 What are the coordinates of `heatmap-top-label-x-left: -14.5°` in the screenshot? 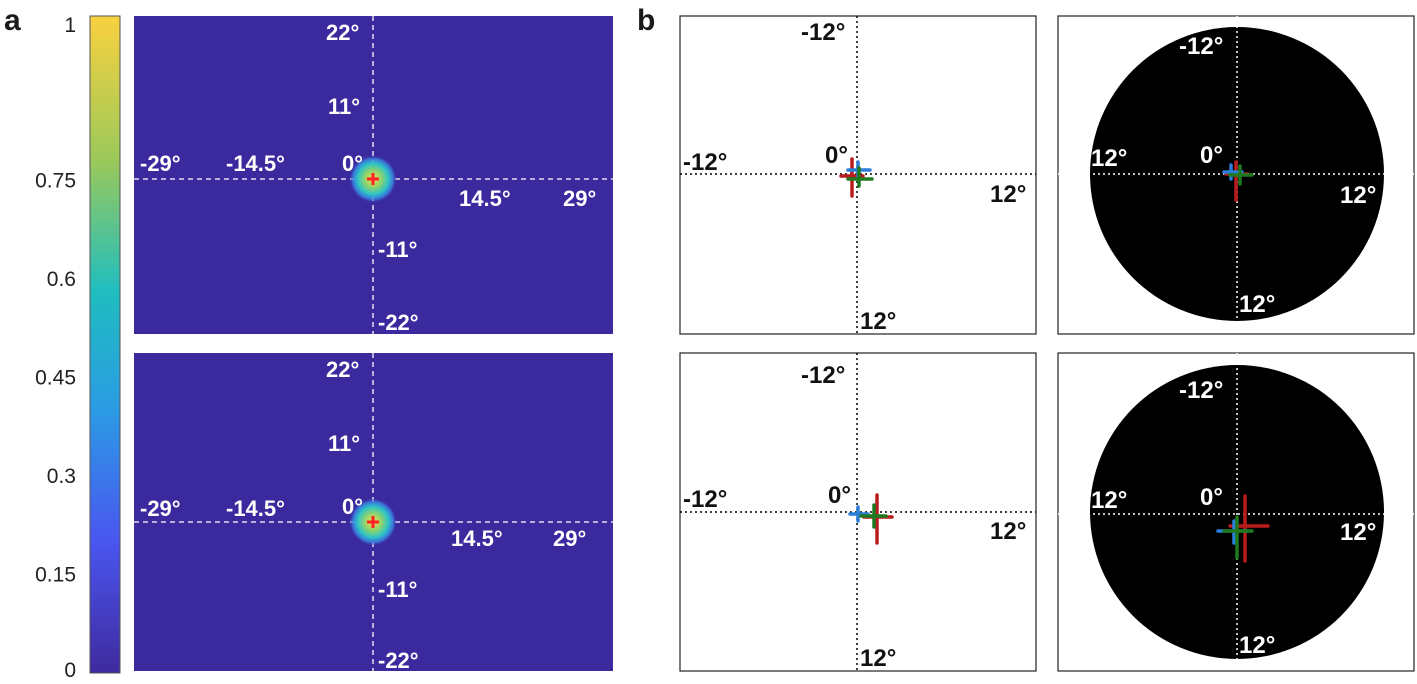 It's located at (255, 163).